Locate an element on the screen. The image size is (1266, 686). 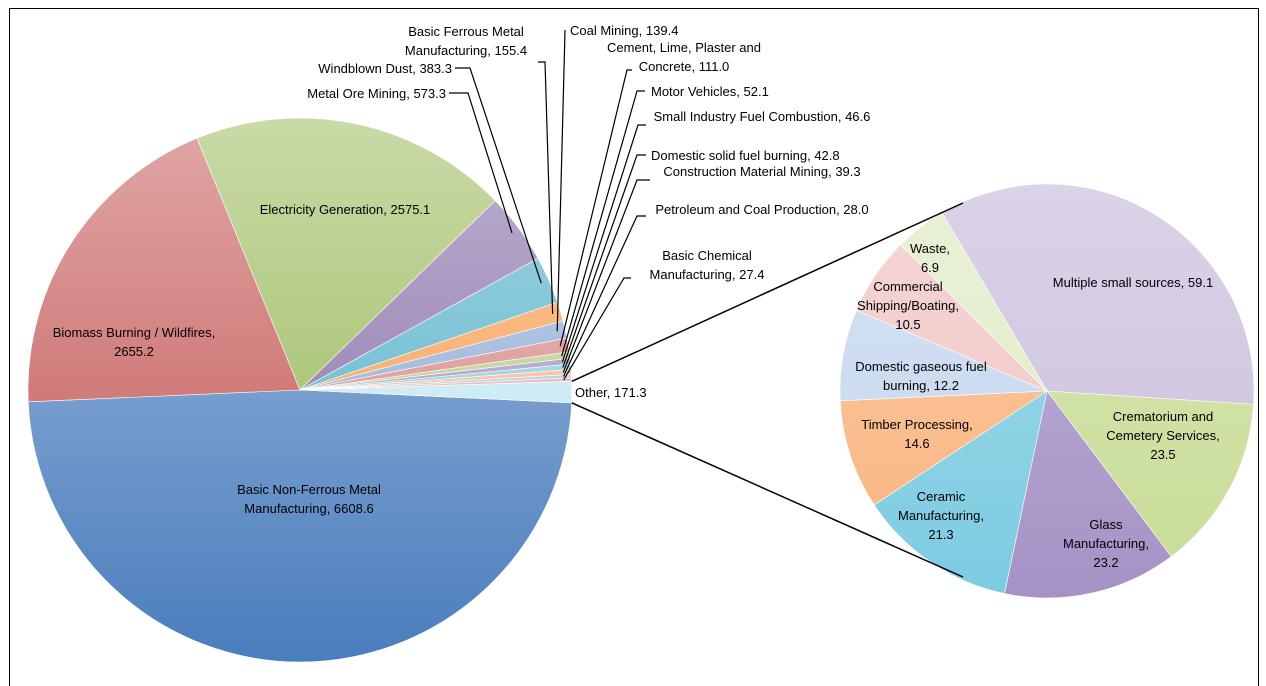
slice-label: Crematorium and Cemetery Services23.5 is located at coordinates (1163, 435).